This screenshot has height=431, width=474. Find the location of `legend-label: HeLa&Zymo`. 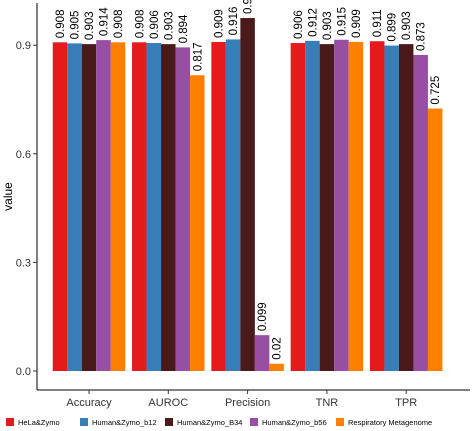

legend-label: HeLa&Zymo is located at coordinates (39, 422).